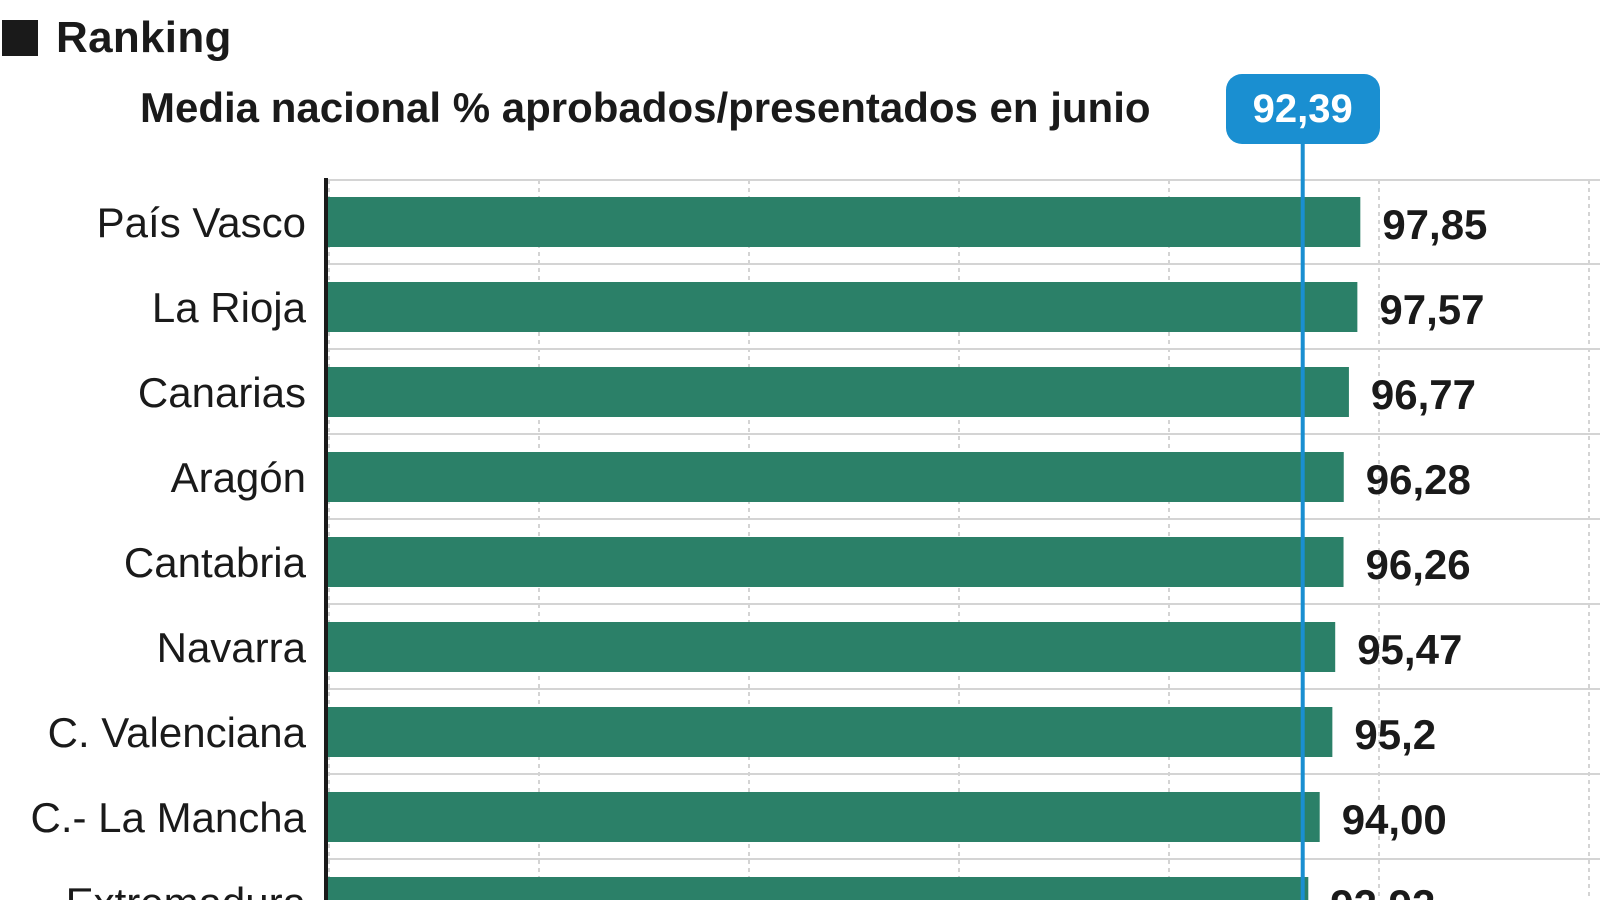  I want to click on category-label: País Vasco, so click(201, 222).